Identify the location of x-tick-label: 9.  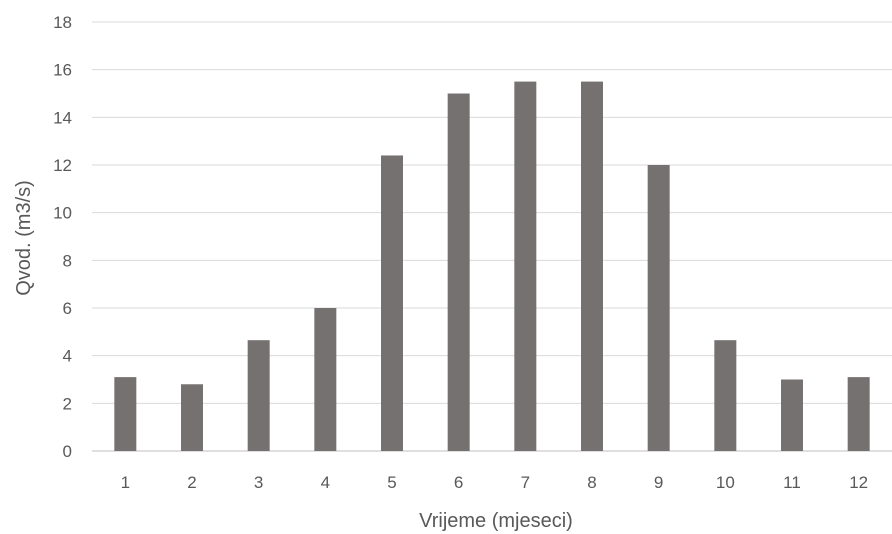
(658, 482).